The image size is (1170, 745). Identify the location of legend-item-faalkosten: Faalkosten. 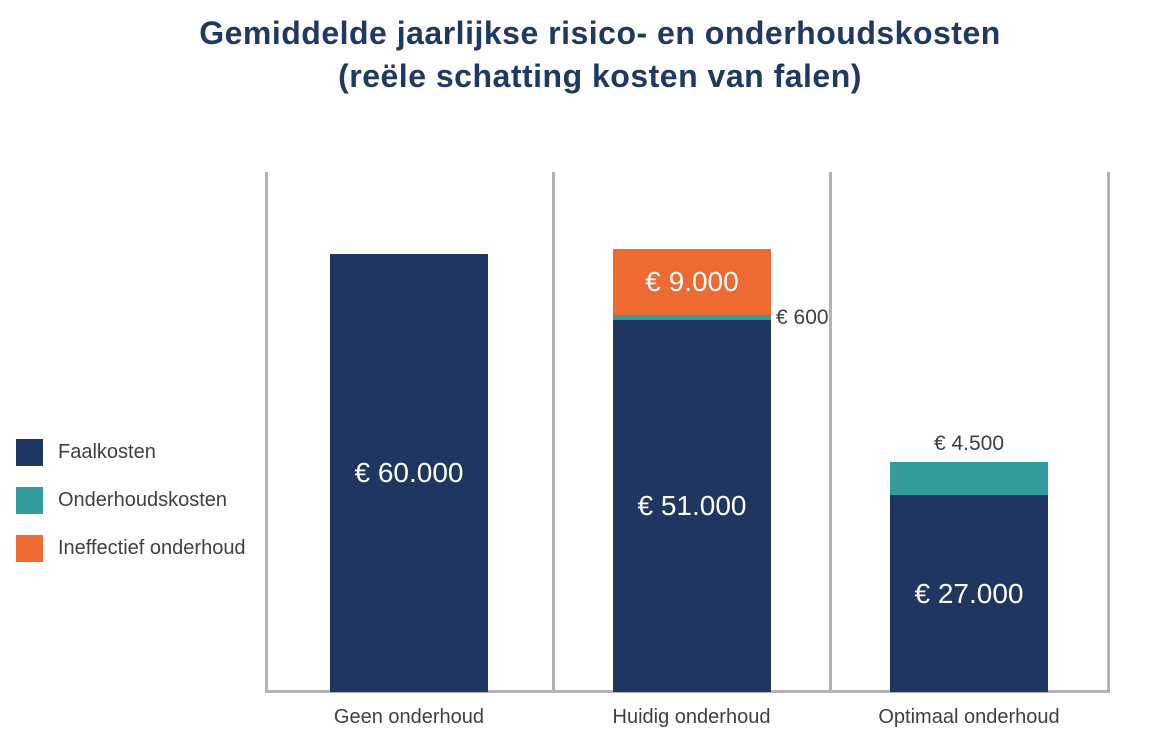
(131, 452).